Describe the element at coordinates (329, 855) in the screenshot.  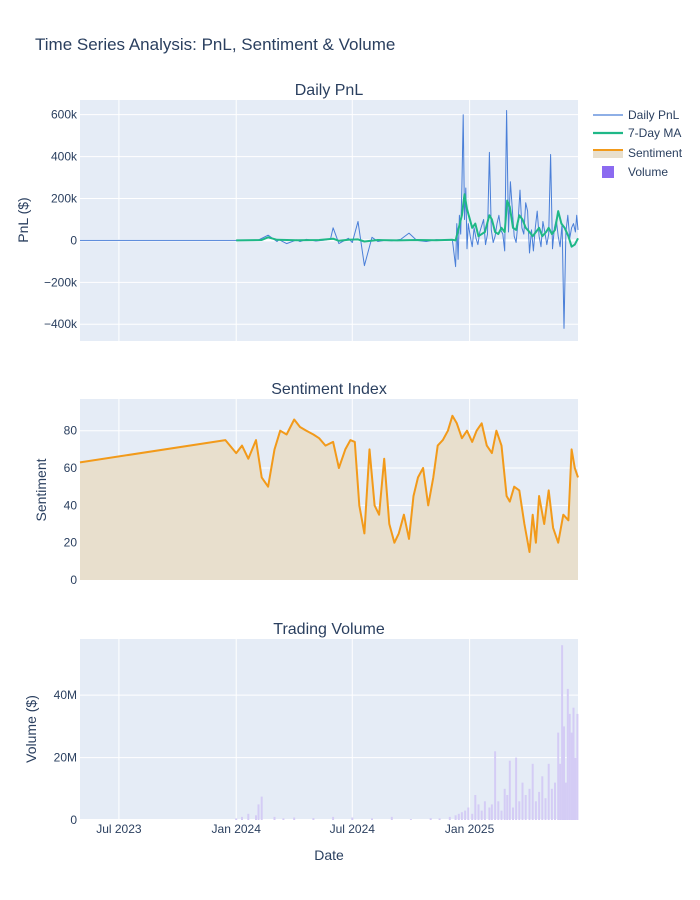
I see `x-axis-label: Date` at that location.